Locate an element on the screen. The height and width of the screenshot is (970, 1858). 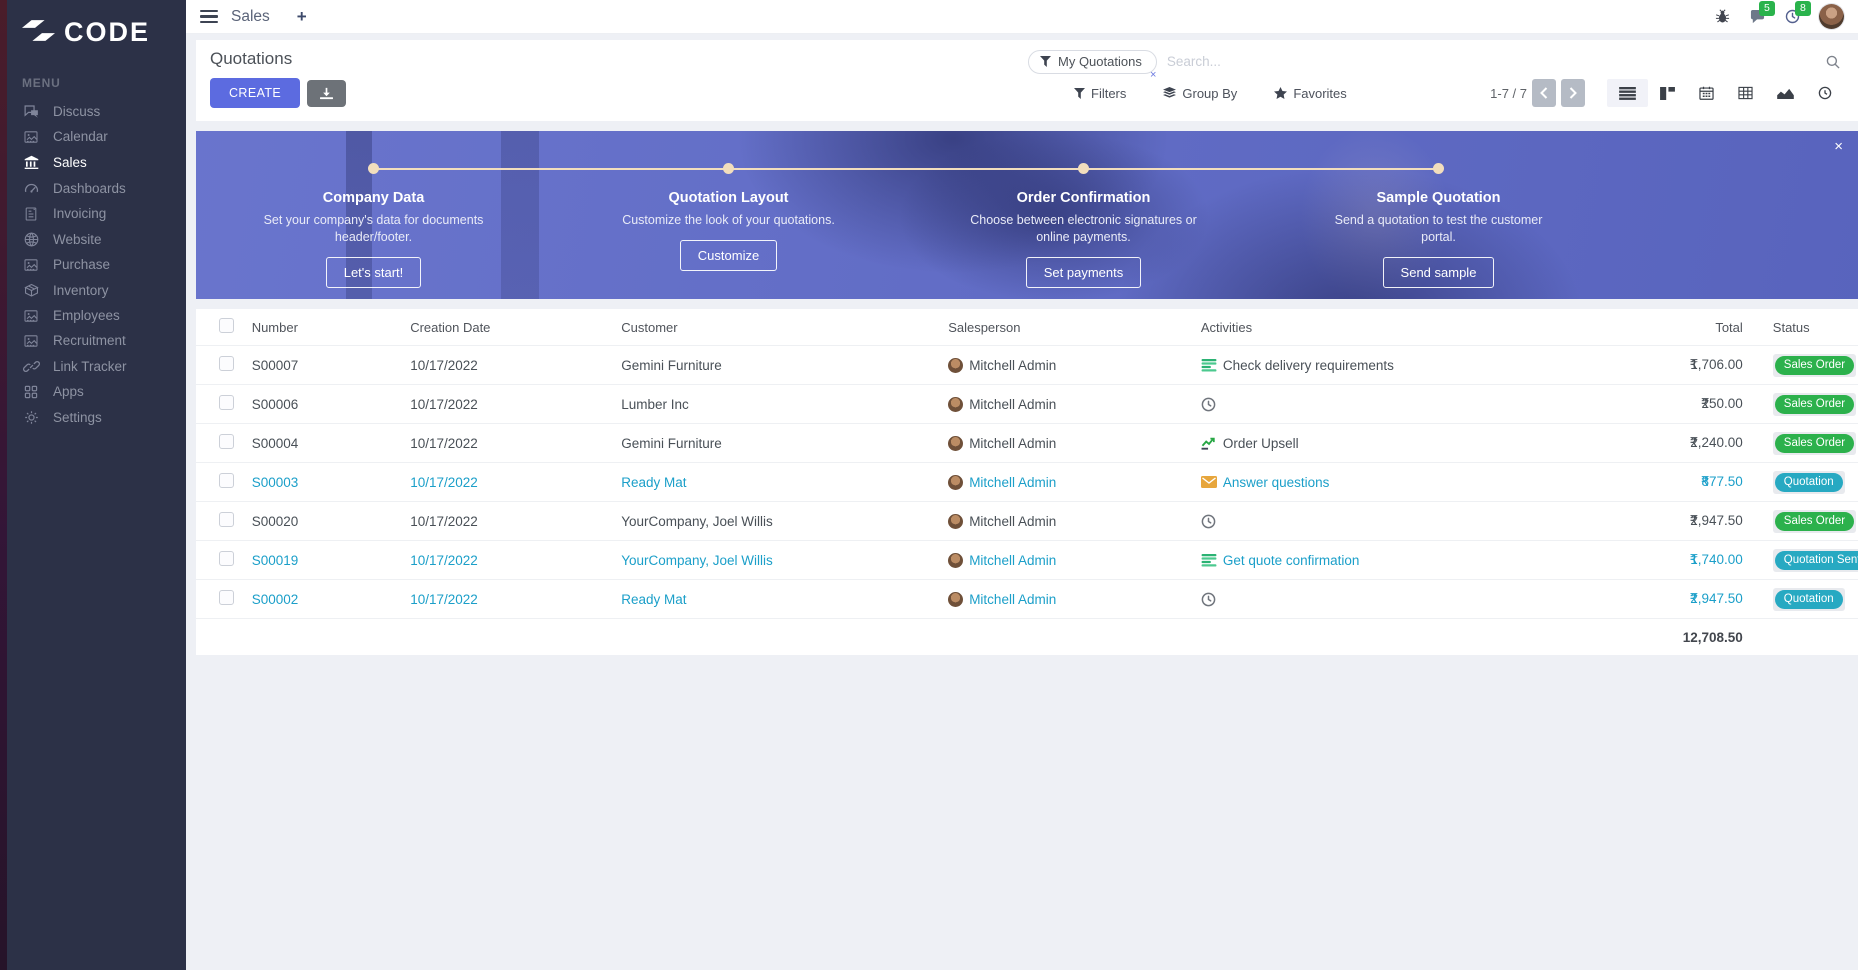
sidebar-item-apps: Apps is located at coordinates (93, 391).